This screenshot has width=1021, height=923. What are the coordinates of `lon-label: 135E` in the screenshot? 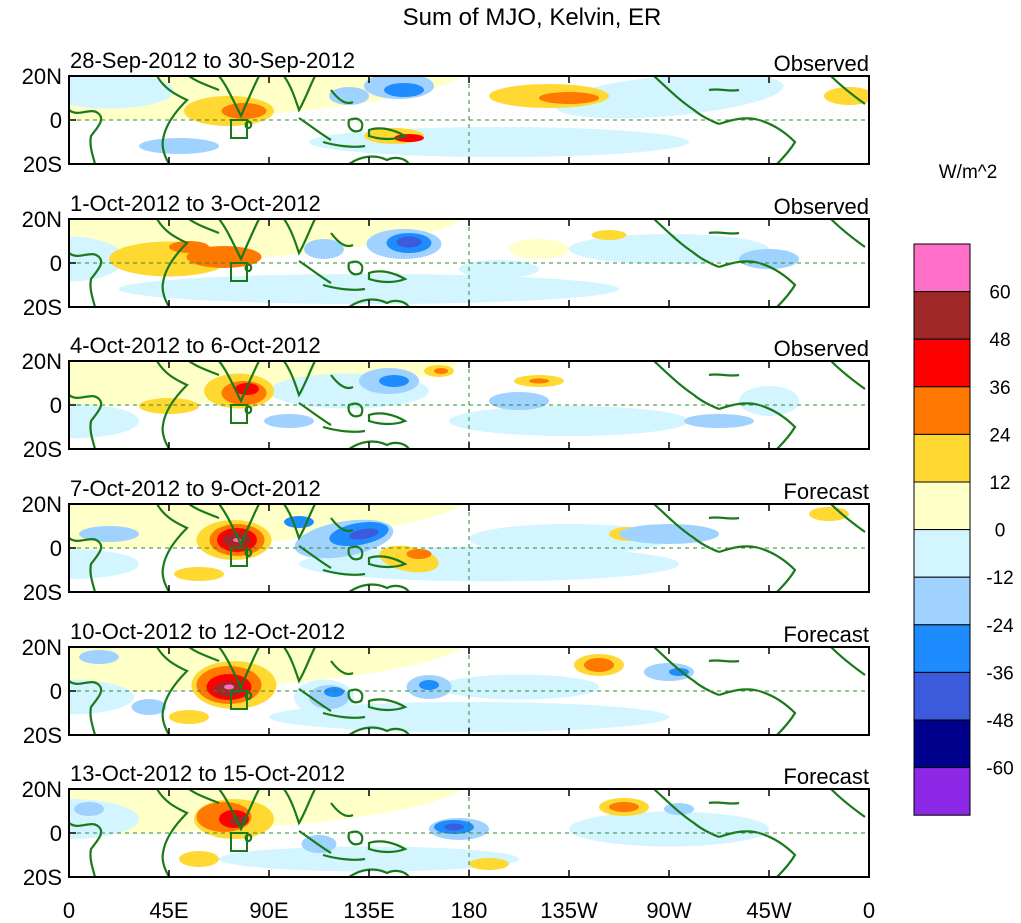 It's located at (368, 910).